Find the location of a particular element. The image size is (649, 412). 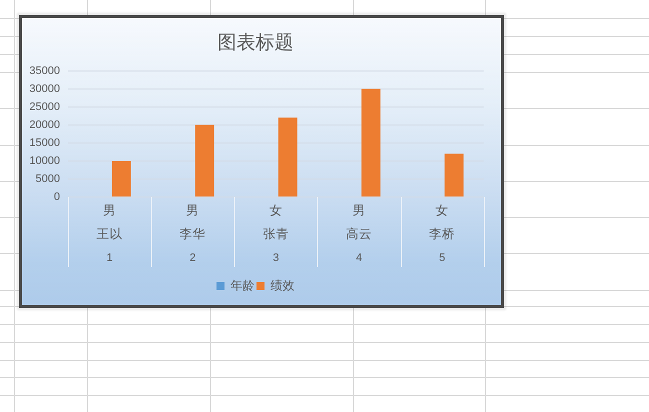

y-tick-label: 10000 is located at coordinates (44, 160).